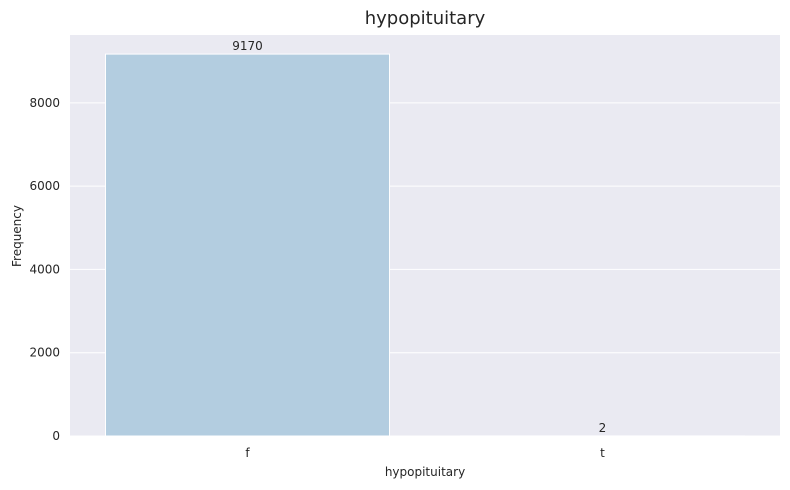  Describe the element at coordinates (44, 103) in the screenshot. I see `y-tick-label: 8000` at that location.